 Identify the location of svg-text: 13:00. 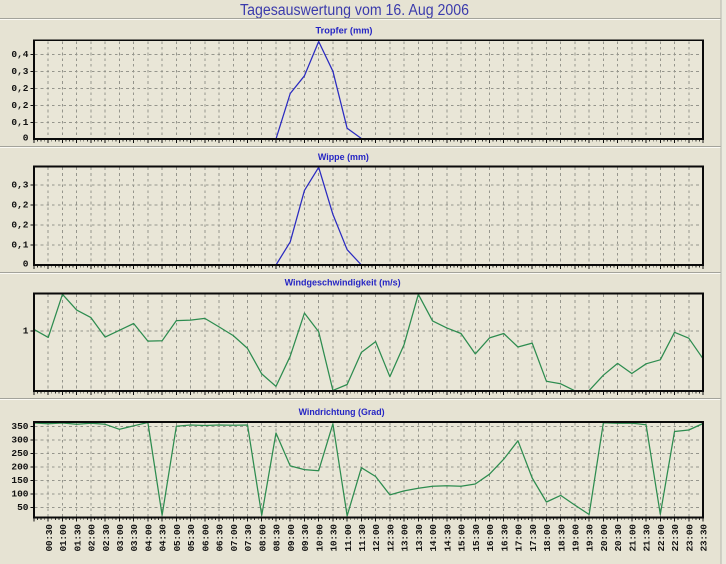
(405, 538).